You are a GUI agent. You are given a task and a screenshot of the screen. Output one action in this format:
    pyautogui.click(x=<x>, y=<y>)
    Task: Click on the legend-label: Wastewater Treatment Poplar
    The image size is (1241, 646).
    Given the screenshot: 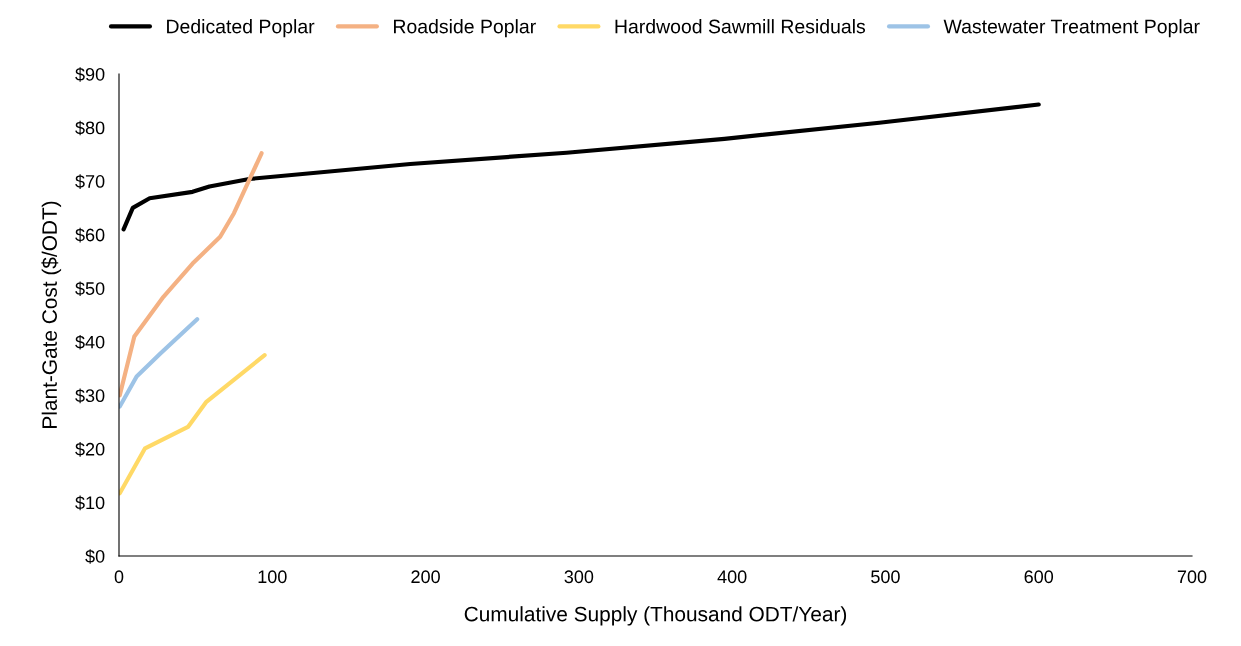 What is the action you would take?
    pyautogui.click(x=1071, y=28)
    